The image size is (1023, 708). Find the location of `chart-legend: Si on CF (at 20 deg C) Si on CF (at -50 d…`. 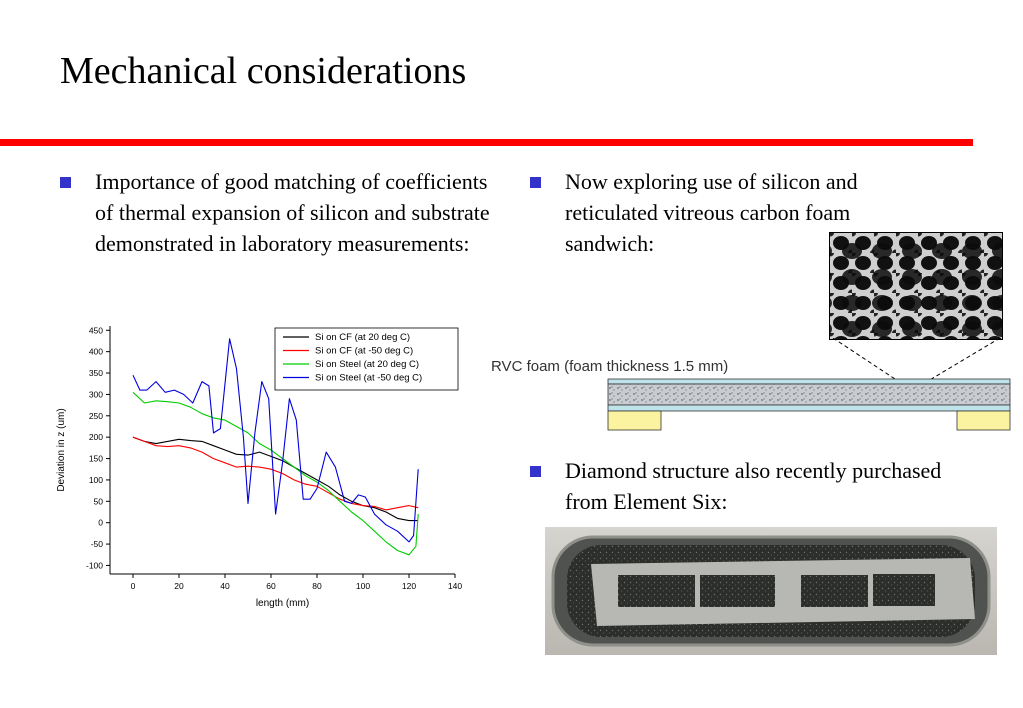

chart-legend: Si on CF (at 20 deg C) Si on CF (at -50 d… is located at coordinates (366, 359).